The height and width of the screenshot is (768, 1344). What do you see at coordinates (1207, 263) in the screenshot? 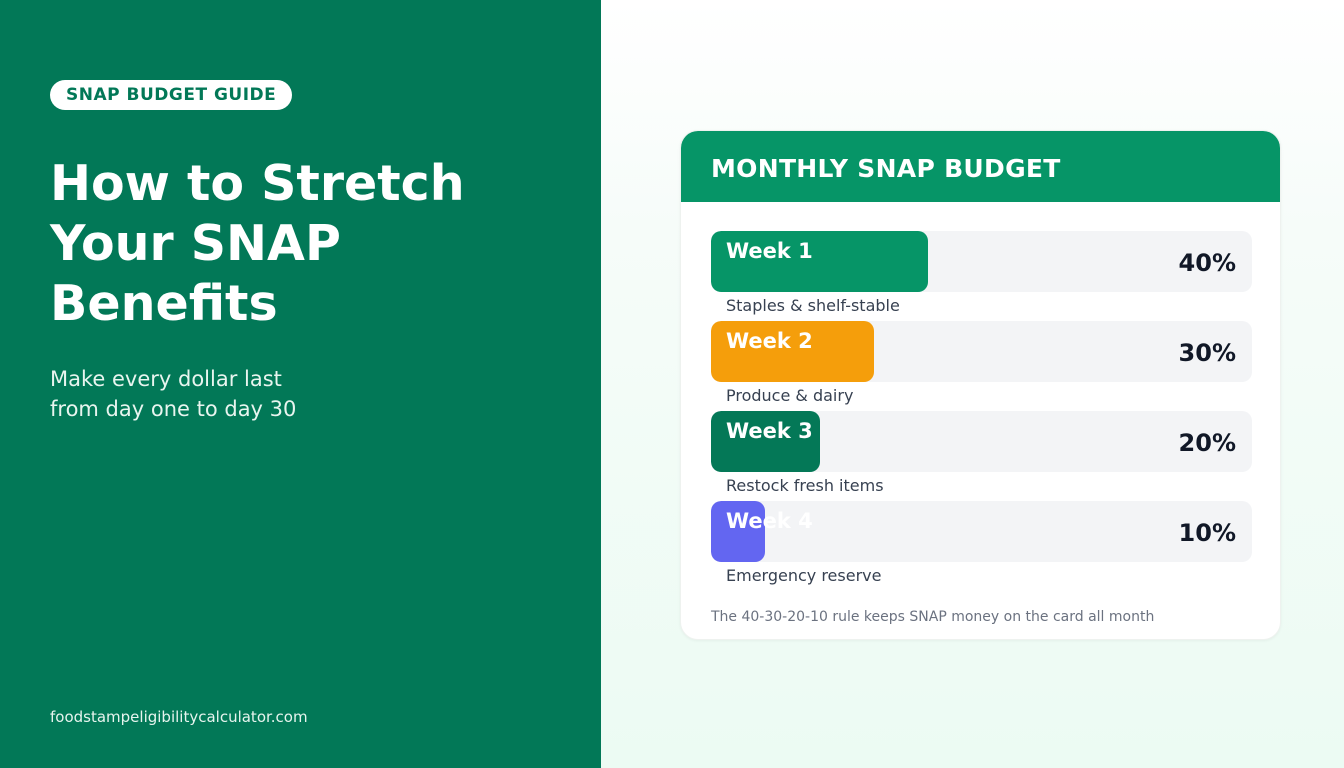
I see `percent-value: 40%` at bounding box center [1207, 263].